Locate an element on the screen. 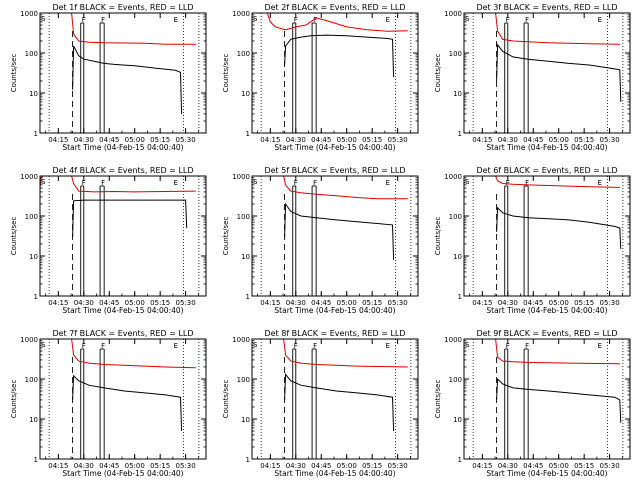  chart-title: Det 5f BLACK = Events, RED = LLD is located at coordinates (334, 170).